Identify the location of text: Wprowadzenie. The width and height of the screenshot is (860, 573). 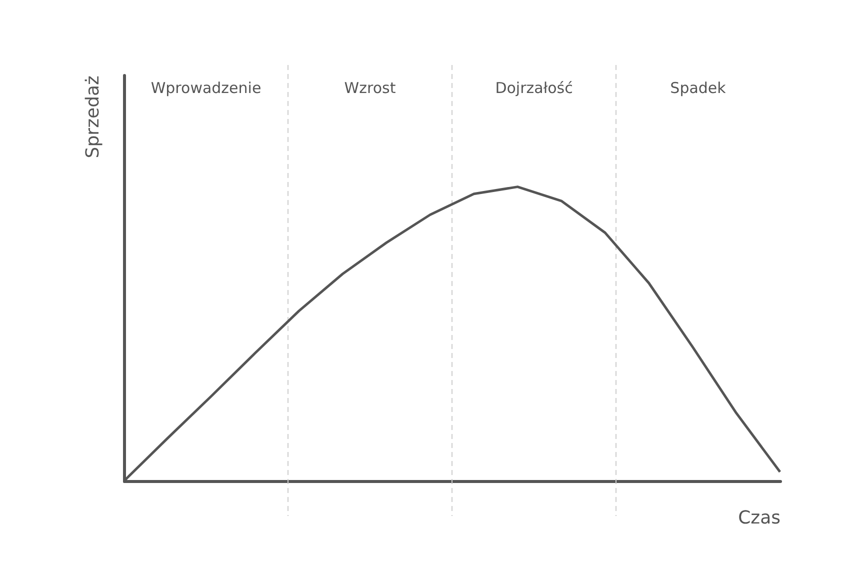
(206, 88).